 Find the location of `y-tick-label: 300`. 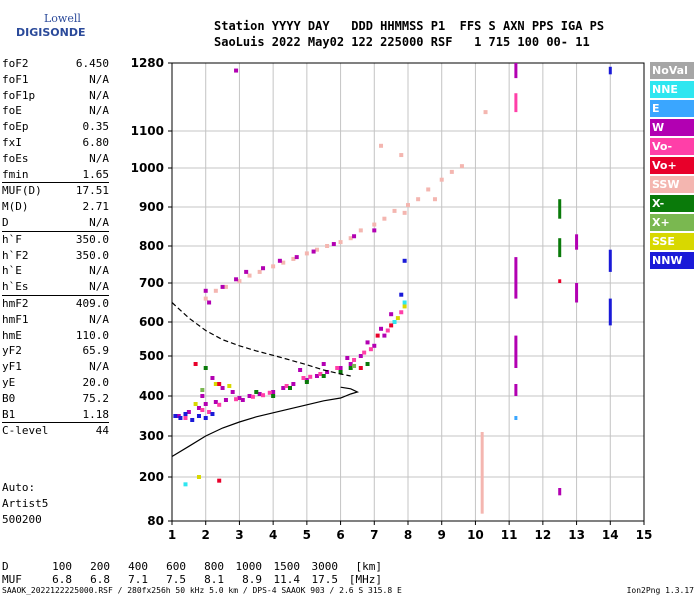

y-tick-label: 300 is located at coordinates (151, 436).